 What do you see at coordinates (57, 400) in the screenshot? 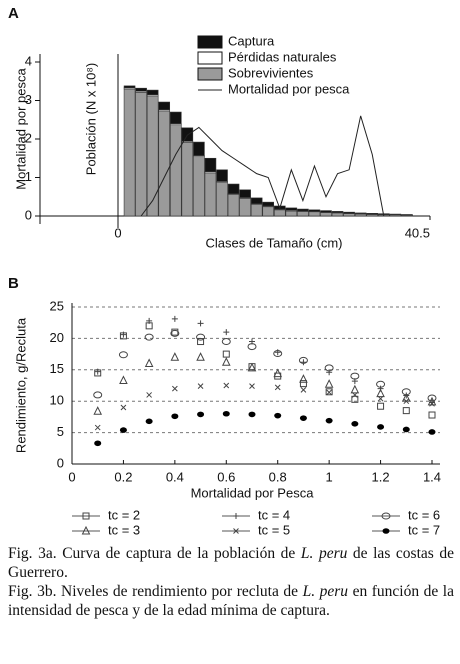
I see `y-tick-label: 10` at bounding box center [57, 400].